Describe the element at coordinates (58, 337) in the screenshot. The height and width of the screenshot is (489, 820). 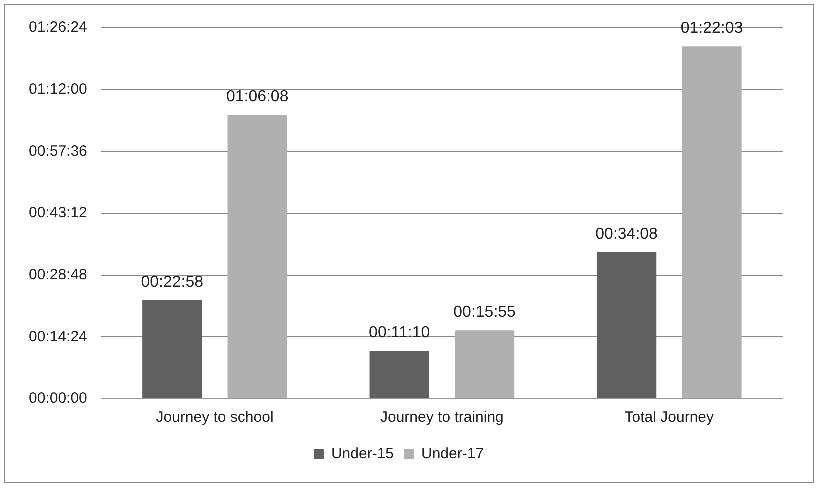
I see `y-tick-label: 00:14:24` at that location.